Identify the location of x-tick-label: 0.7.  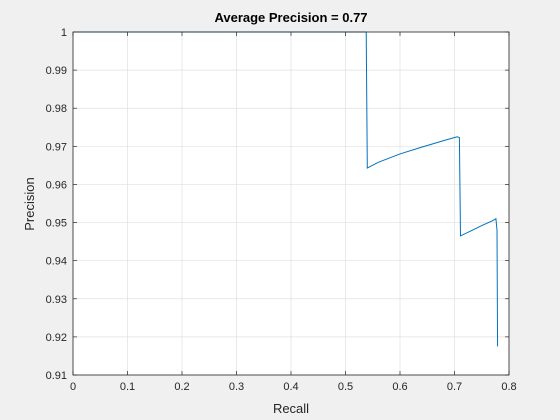
(454, 387).